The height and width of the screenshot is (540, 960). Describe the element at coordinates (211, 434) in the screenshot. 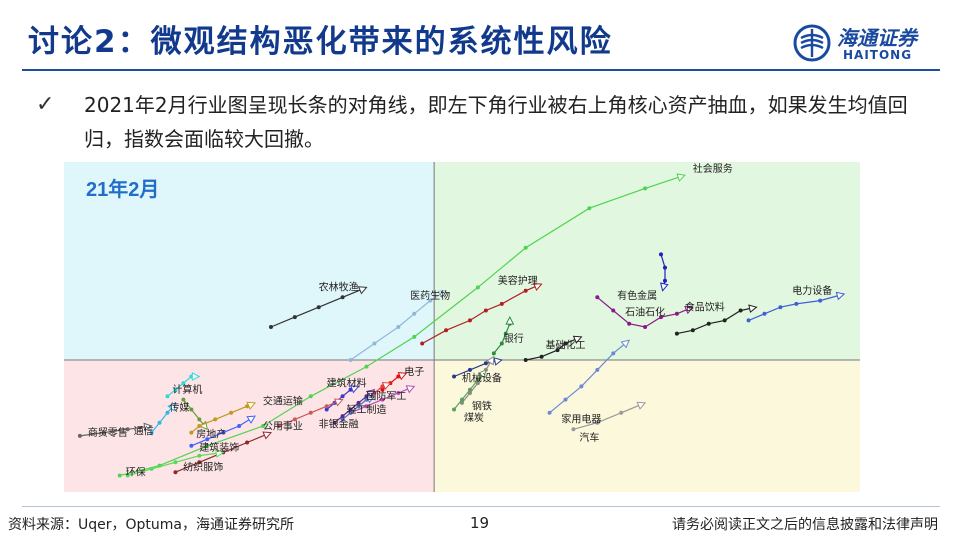

I see `industry-label: 房地产` at that location.